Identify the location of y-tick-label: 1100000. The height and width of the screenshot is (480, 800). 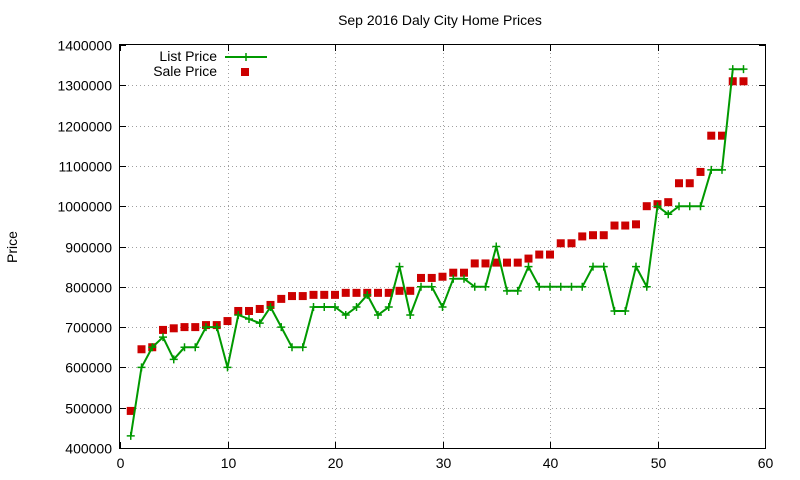
(86, 167).